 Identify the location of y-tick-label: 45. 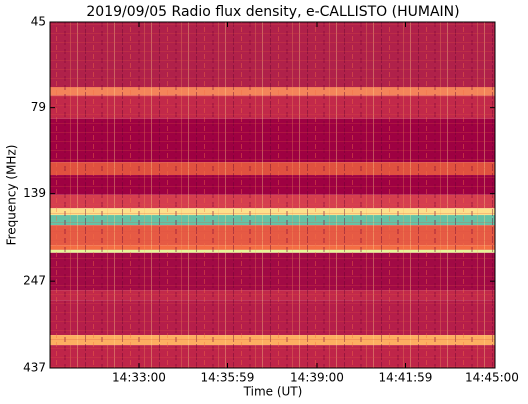
(38, 22).